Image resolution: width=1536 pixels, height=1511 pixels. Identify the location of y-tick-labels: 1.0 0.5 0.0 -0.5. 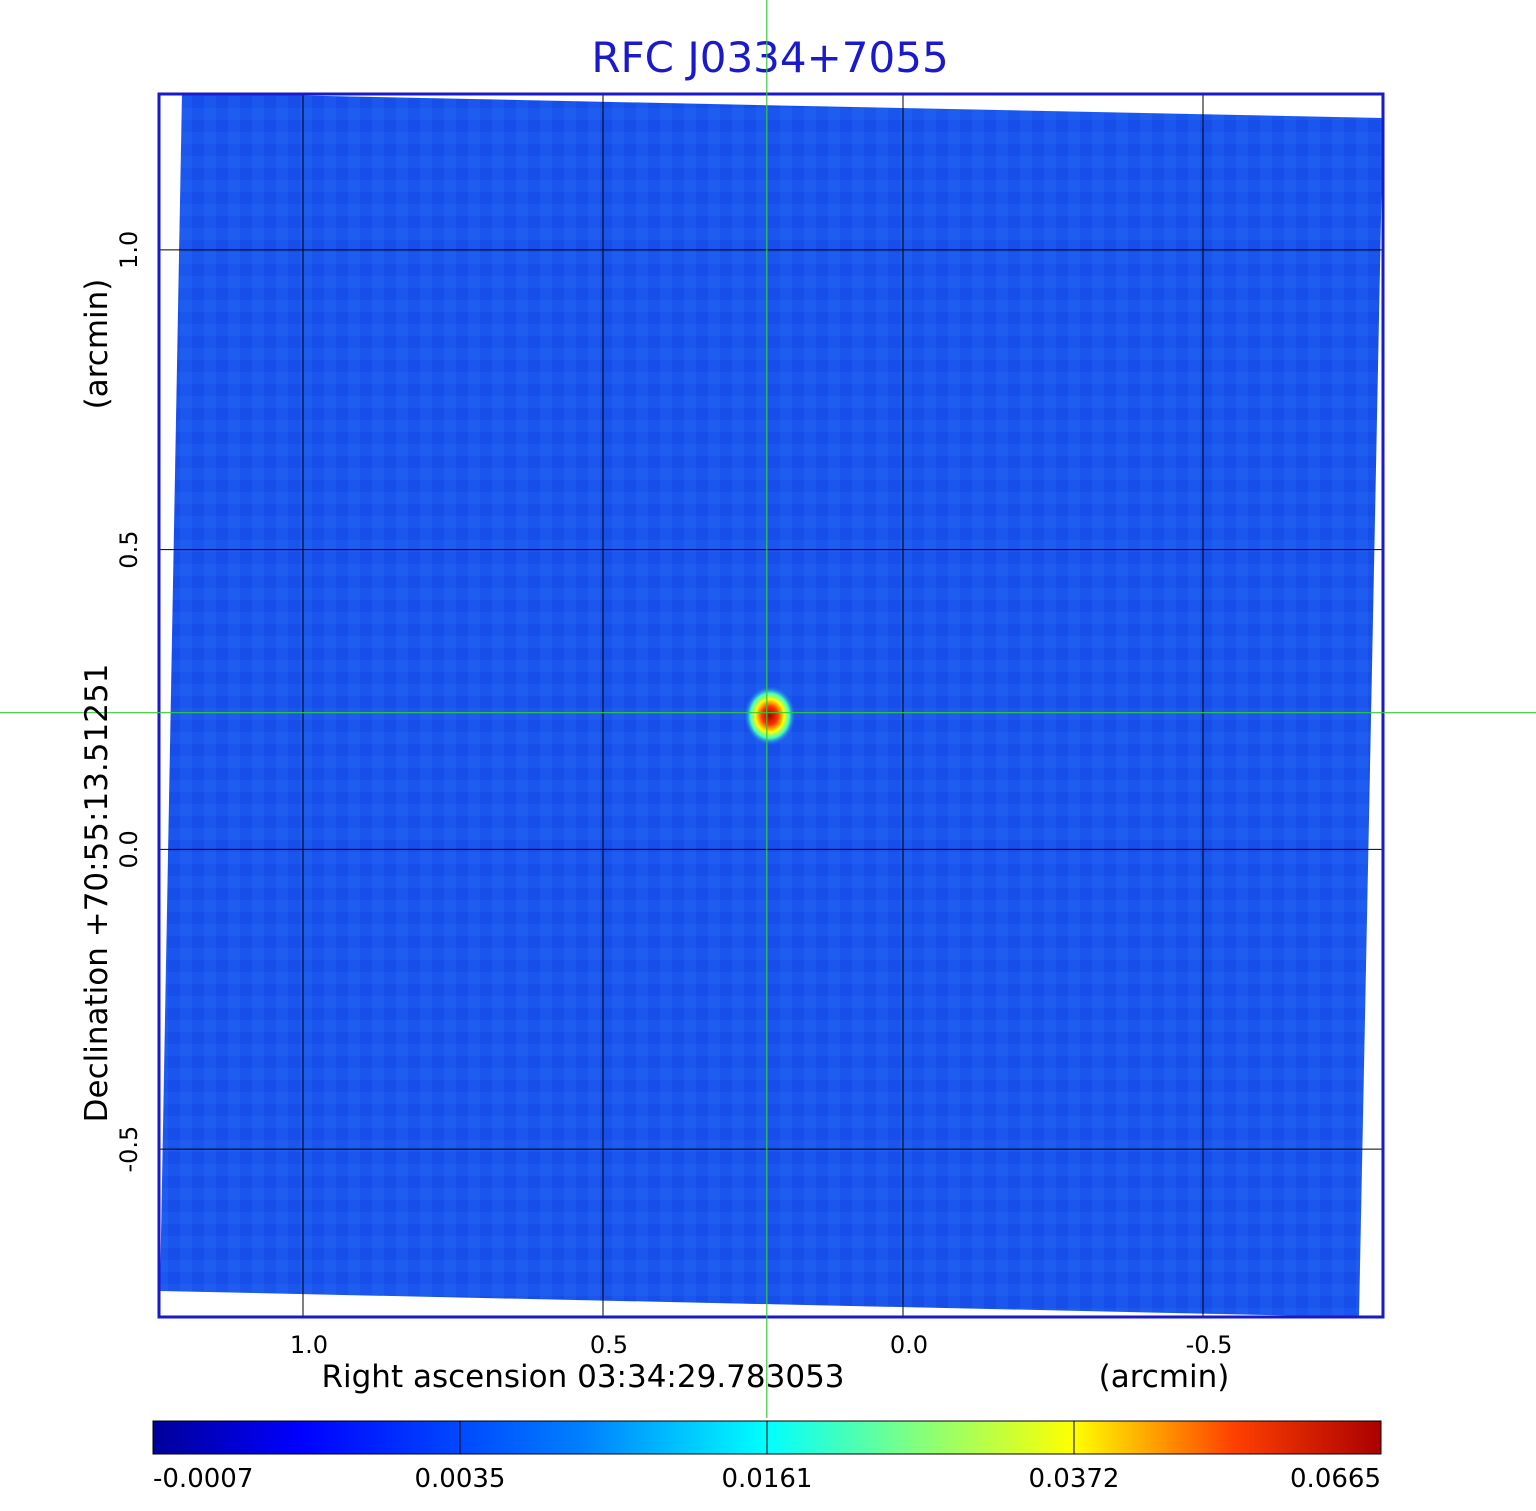
(129, 702).